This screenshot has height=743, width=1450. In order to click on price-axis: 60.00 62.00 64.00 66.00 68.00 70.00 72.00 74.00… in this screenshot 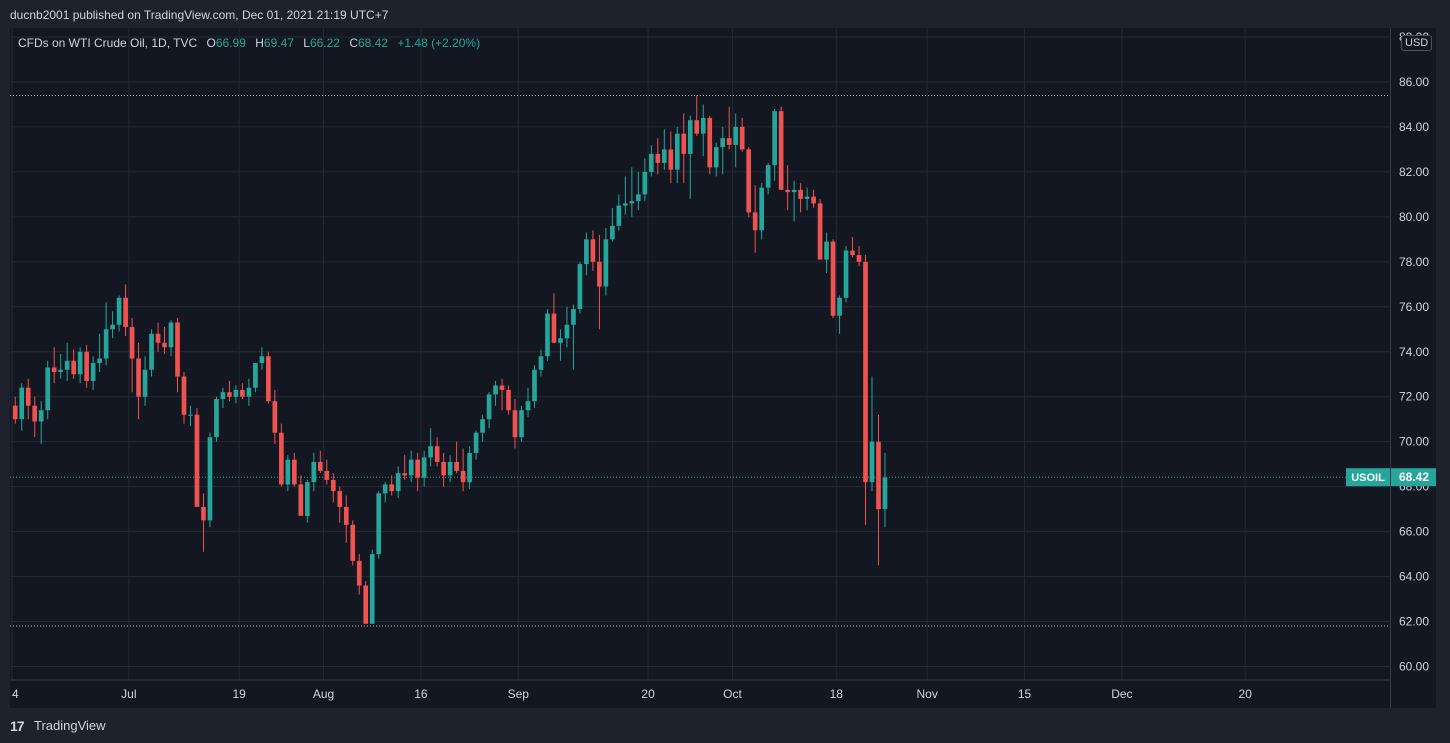, I will do `click(1413, 368)`.